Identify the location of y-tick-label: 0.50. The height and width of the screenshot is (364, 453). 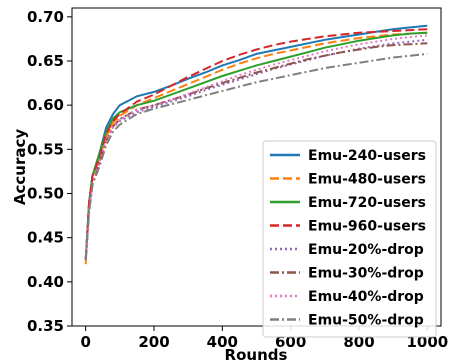
(45, 194).